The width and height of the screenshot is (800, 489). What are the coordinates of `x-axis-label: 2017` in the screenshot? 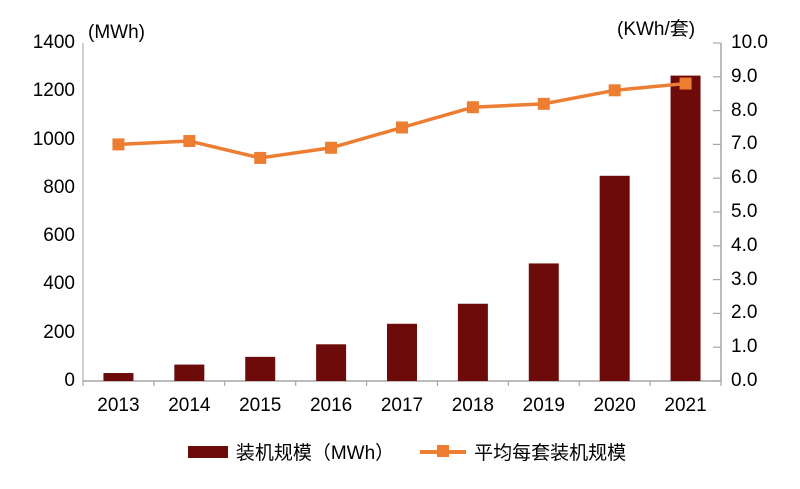 It's located at (402, 405).